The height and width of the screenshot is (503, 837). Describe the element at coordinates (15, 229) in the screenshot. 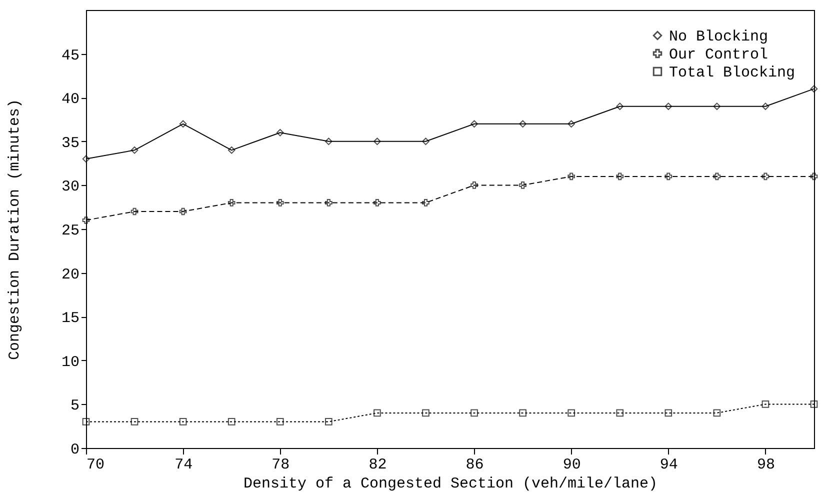

I see `y-axis-title: Congestion Duration (minutes)` at that location.